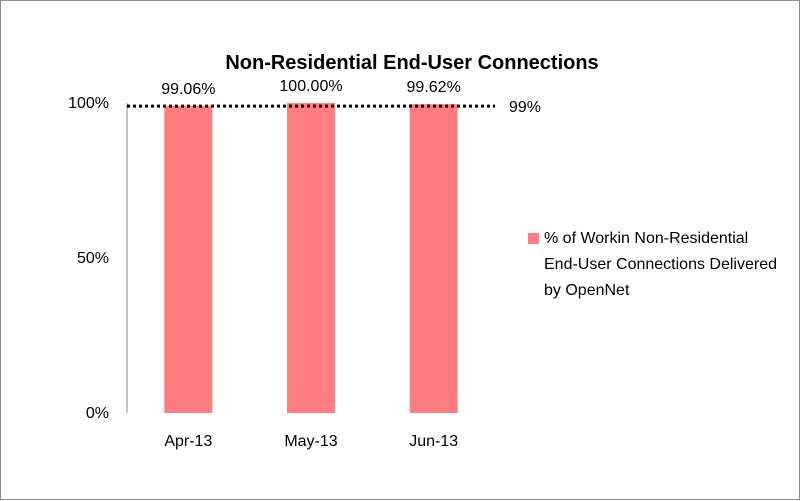  What do you see at coordinates (93, 258) in the screenshot?
I see `y-tick-label: 50%` at bounding box center [93, 258].